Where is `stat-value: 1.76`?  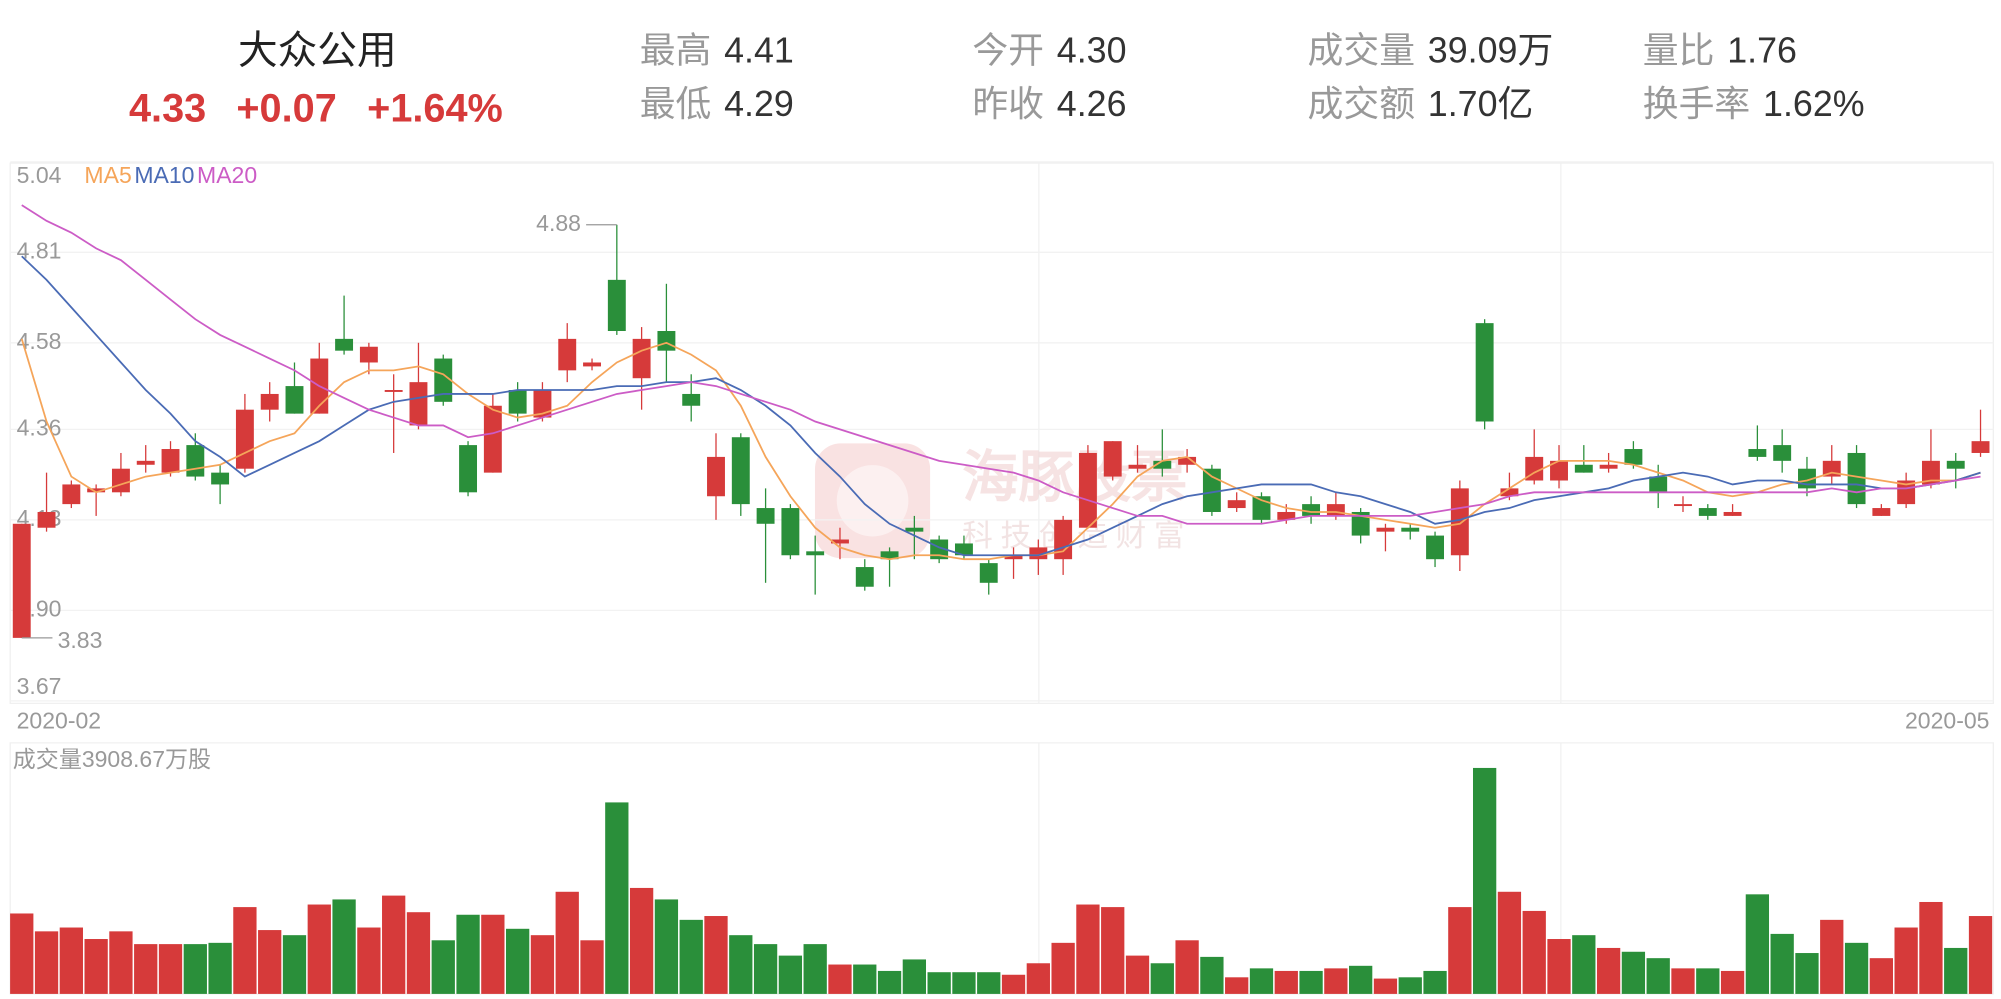
stat-value: 1.76 is located at coordinates (1762, 51).